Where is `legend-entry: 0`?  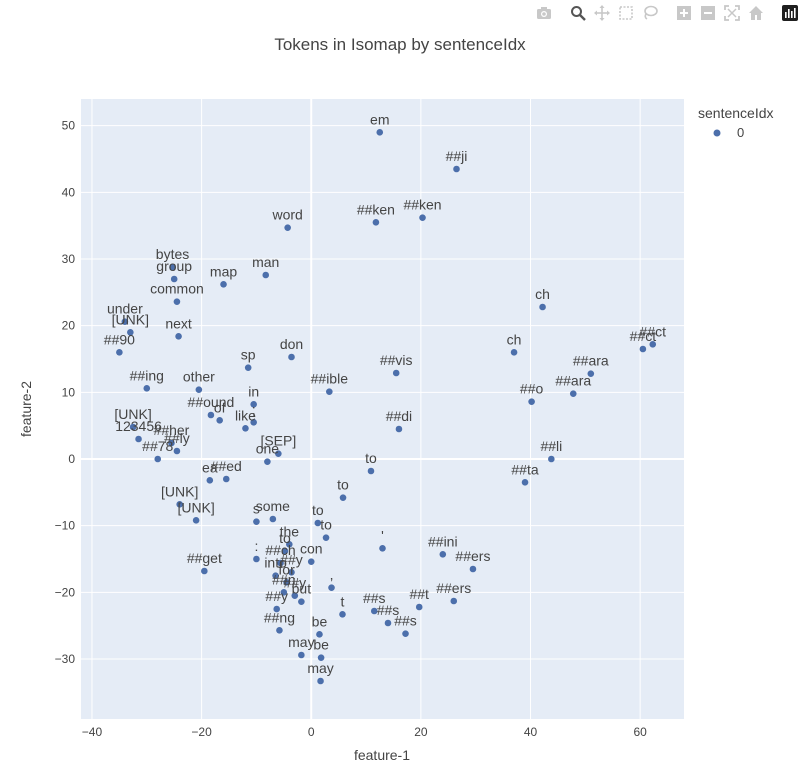 legend-entry: 0 is located at coordinates (740, 132).